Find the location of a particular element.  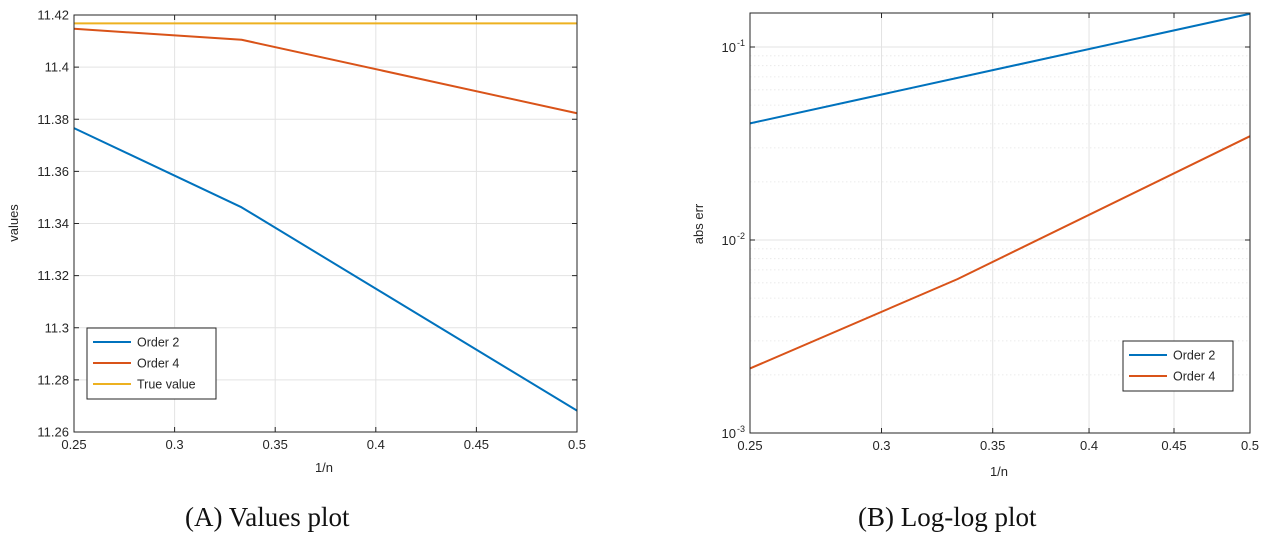

y-tick-label: 11.42 is located at coordinates (53, 15).